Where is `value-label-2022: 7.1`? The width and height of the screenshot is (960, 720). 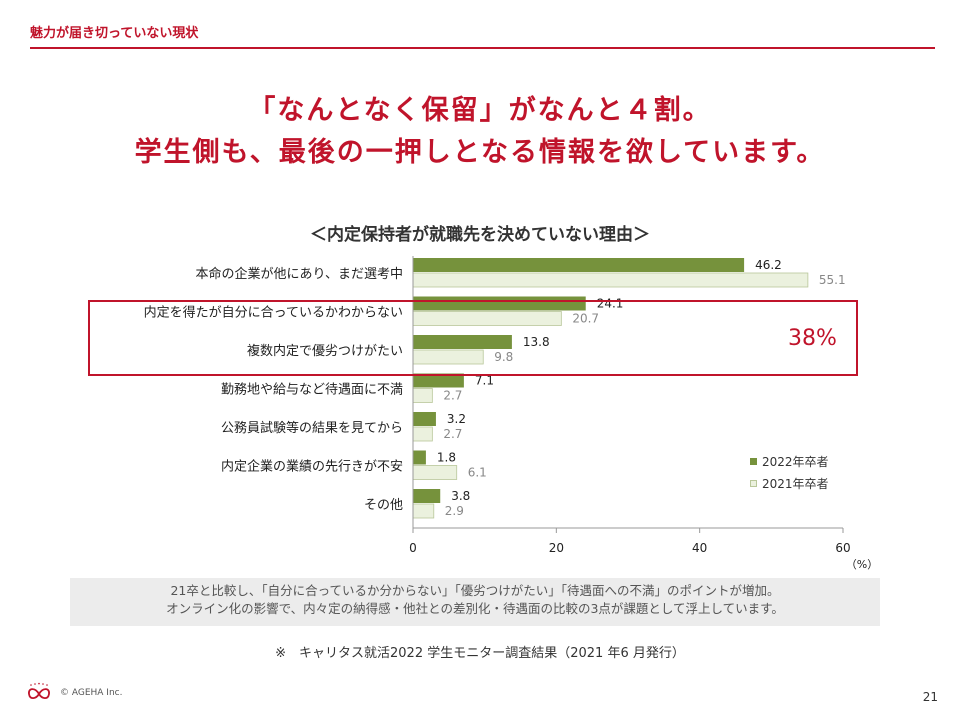 value-label-2022: 7.1 is located at coordinates (484, 381).